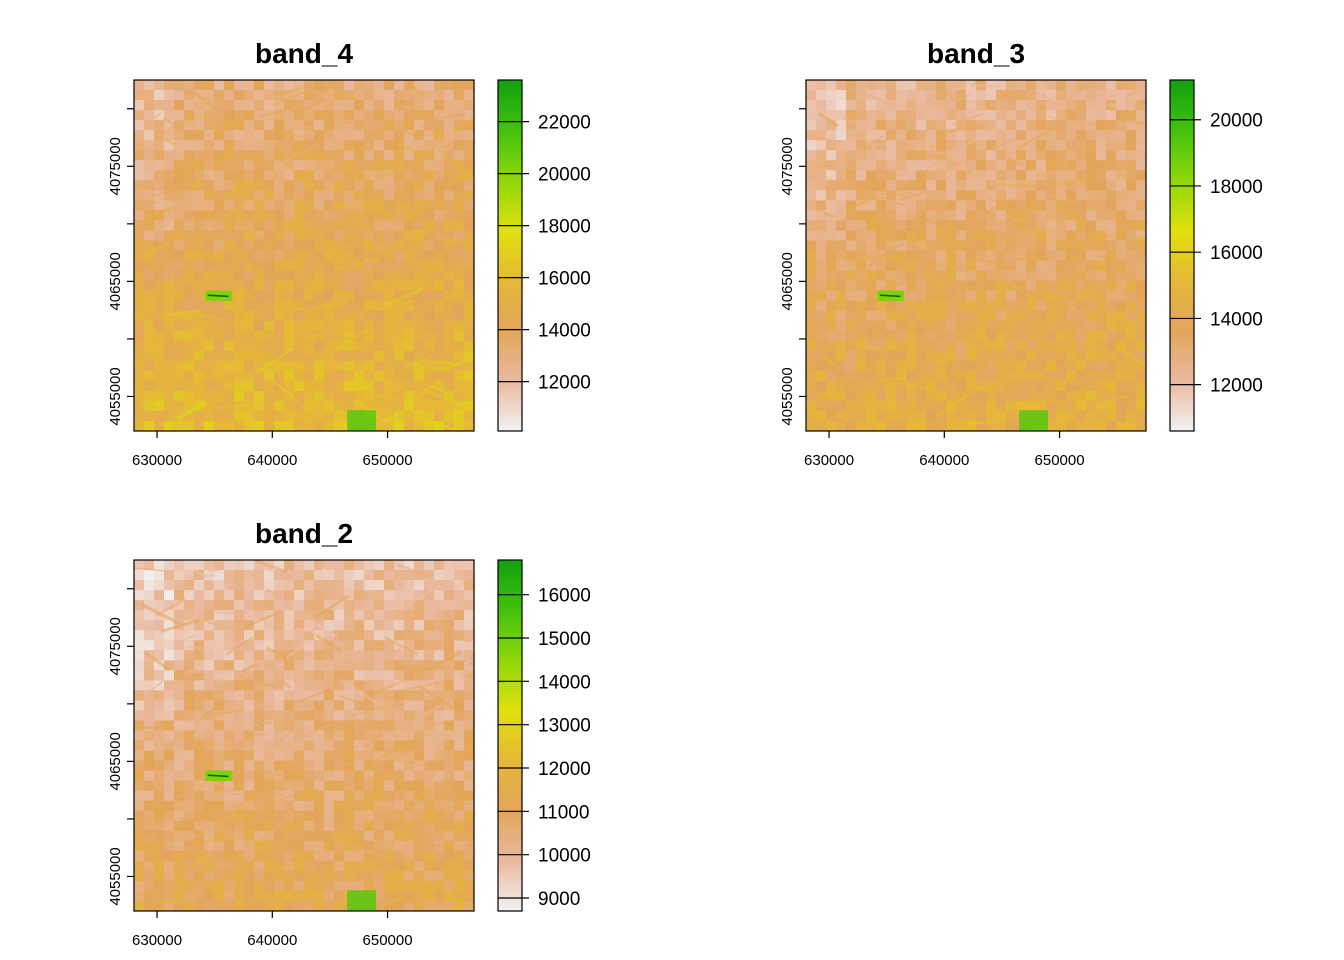 This screenshot has height=960, width=1344. I want to click on legend-tick-label: 9000, so click(559, 899).